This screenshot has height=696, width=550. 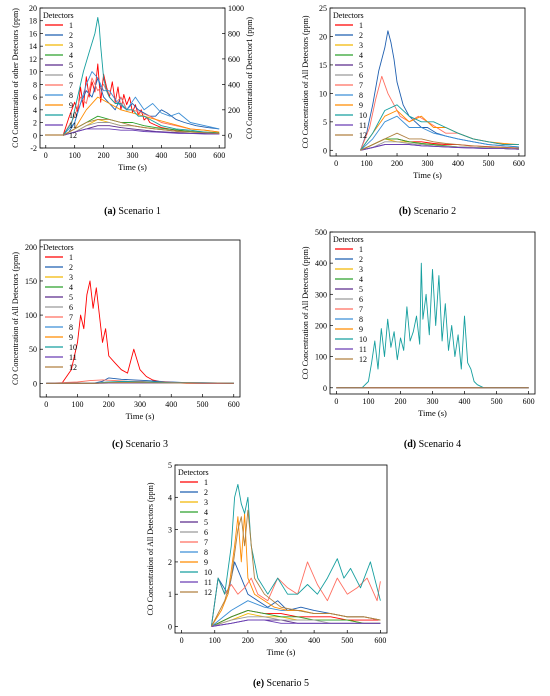 What do you see at coordinates (305, 312) in the screenshot?
I see `y-axis-label: CO Concentration of All Detectors (ppm)` at bounding box center [305, 312].